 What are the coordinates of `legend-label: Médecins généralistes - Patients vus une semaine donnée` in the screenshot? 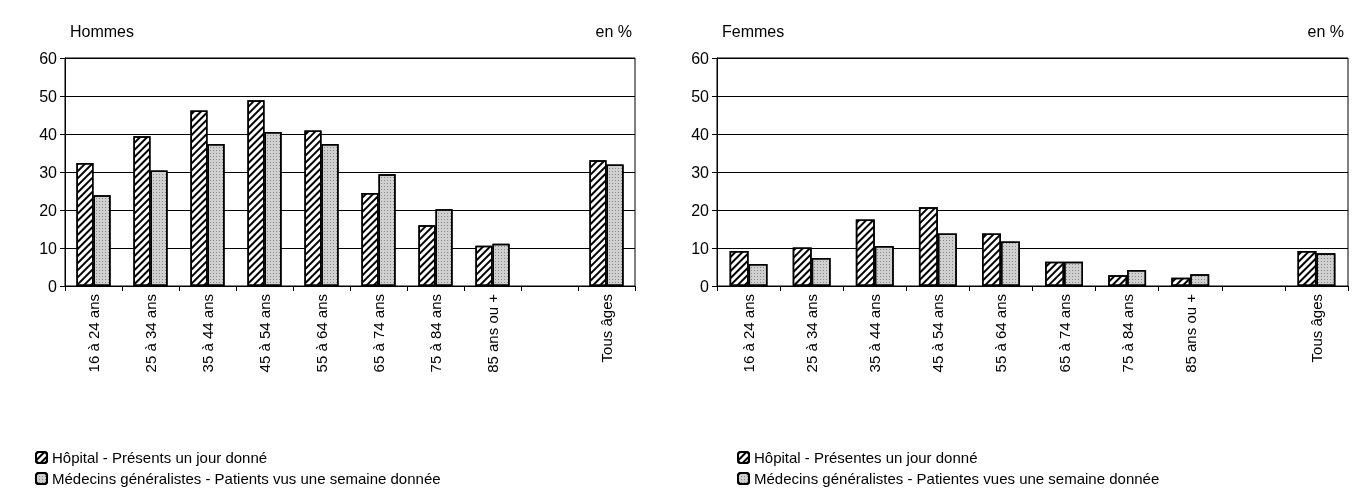 It's located at (246, 478).